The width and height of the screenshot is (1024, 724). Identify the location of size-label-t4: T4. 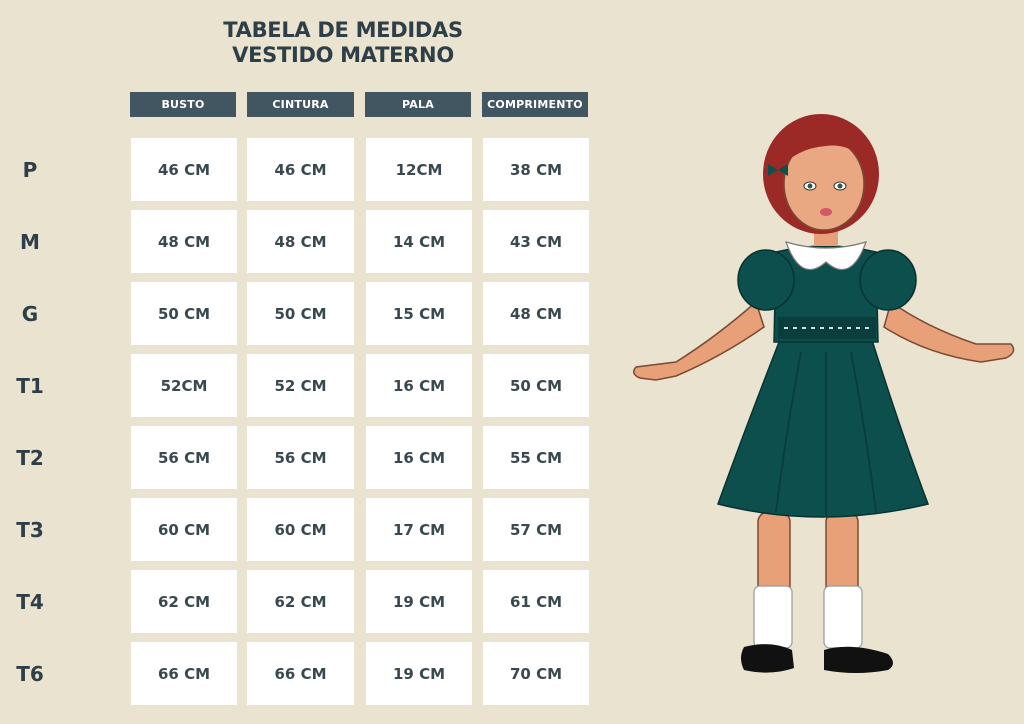
(30, 602).